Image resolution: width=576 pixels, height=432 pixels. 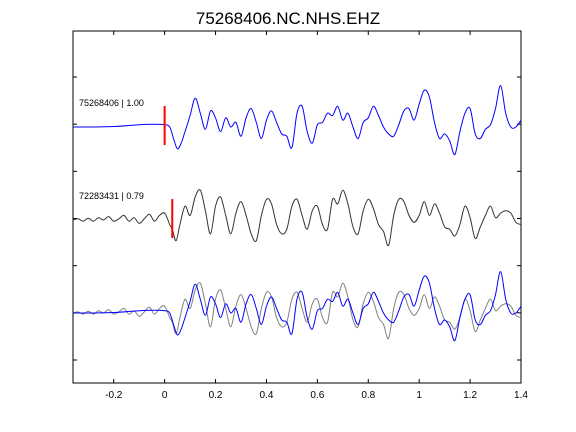 What do you see at coordinates (111, 103) in the screenshot?
I see `trace-label-1: 75268406 | 1.00` at bounding box center [111, 103].